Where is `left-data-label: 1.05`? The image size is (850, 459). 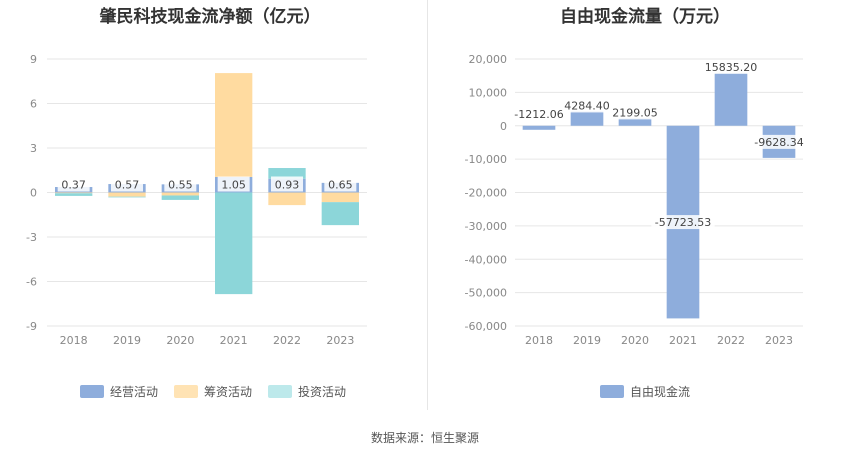
left-data-label: 1.05 is located at coordinates (233, 185).